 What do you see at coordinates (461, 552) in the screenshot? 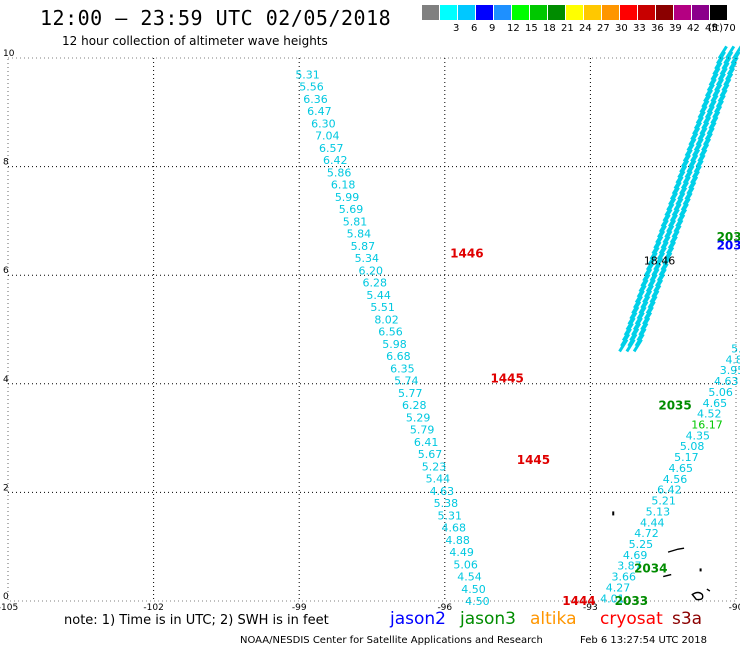
I see `wave-height-value: 4.49` at bounding box center [461, 552].